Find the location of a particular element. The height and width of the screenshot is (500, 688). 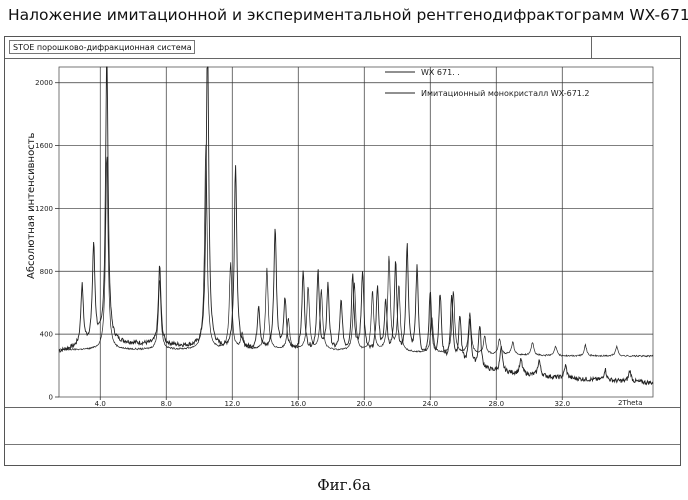

x-tick-label: 32.0 is located at coordinates (562, 403).